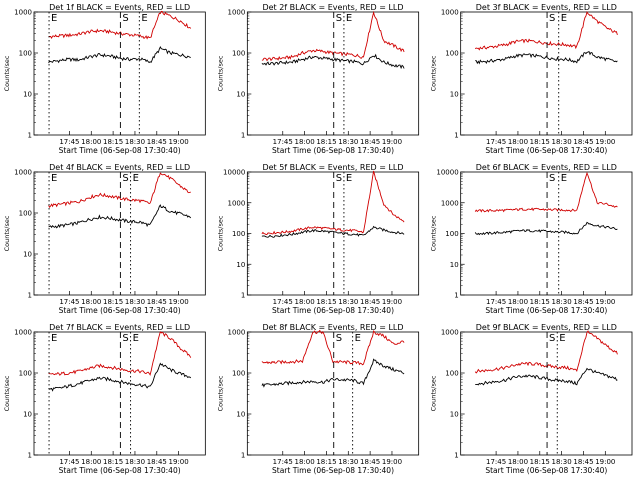 The height and width of the screenshot is (480, 640). What do you see at coordinates (546, 327) in the screenshot?
I see `chart-title: Det 9f BLACK = Events, RED = LLD` at bounding box center [546, 327].